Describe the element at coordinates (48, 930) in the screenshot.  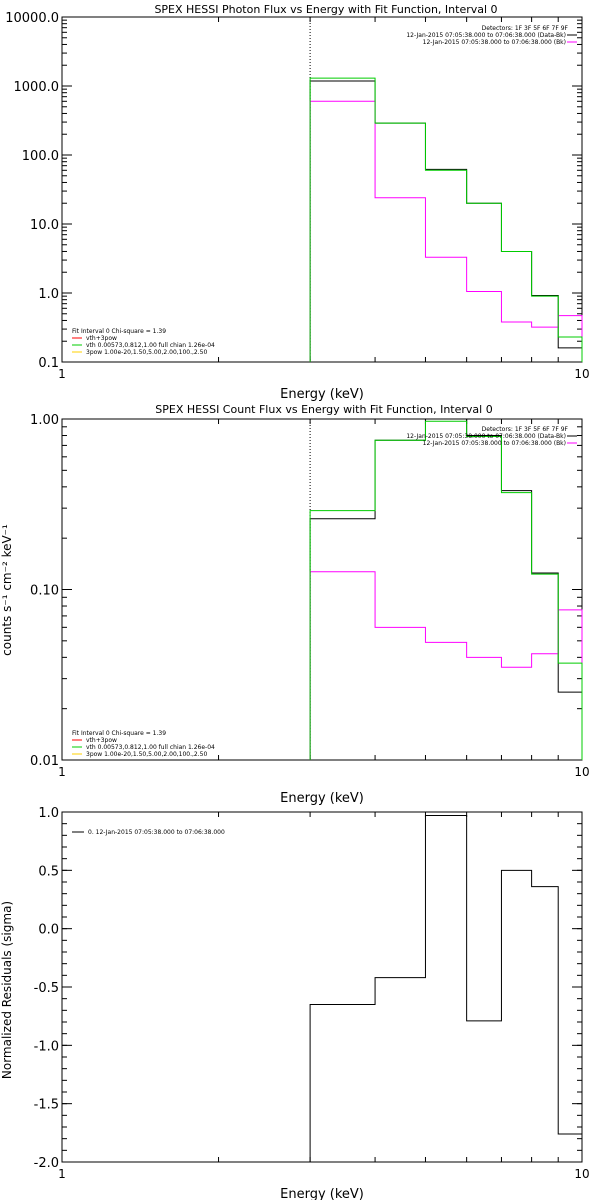
I see `residuals-y-tick-label: 0.0` at that location.